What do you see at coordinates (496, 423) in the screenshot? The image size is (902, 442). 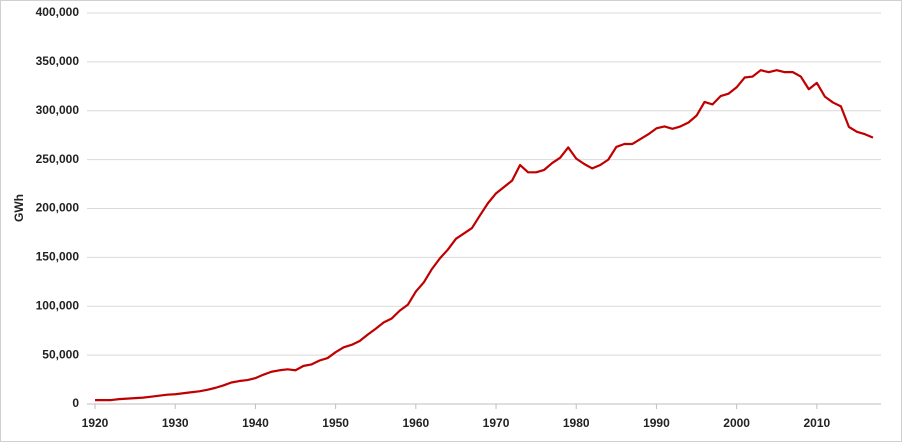 I see `x-tick-label: 1970` at bounding box center [496, 423].